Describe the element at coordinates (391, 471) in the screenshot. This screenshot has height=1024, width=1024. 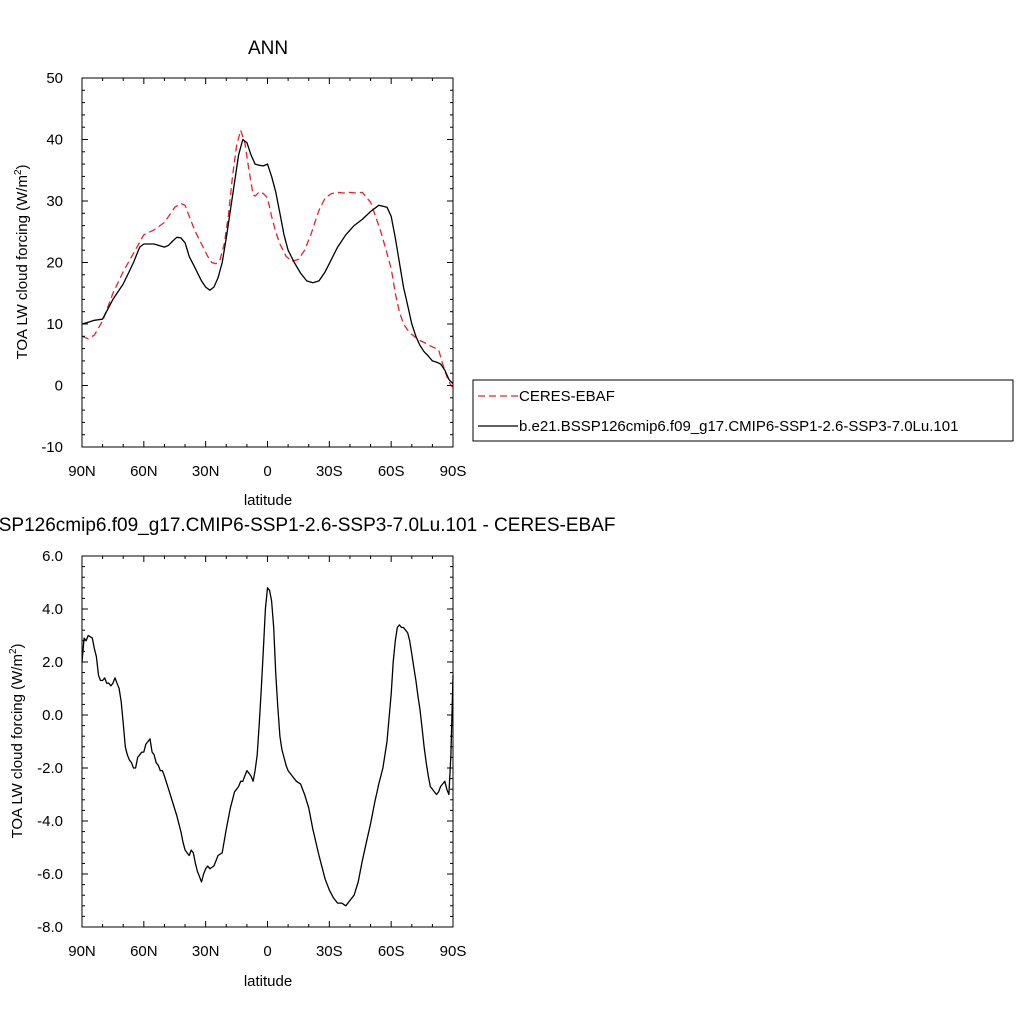
I see `x-tick-label-0-5: 60S` at that location.